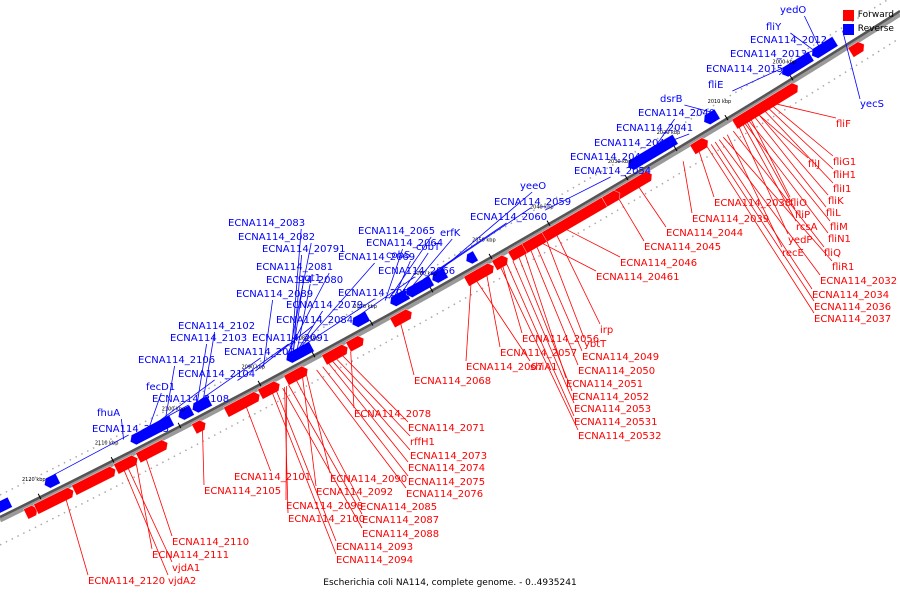 The width and height of the screenshot is (900, 600). Describe the element at coordinates (544, 367) in the screenshot. I see `forward-gene-label-shia1: shiA1` at that location.